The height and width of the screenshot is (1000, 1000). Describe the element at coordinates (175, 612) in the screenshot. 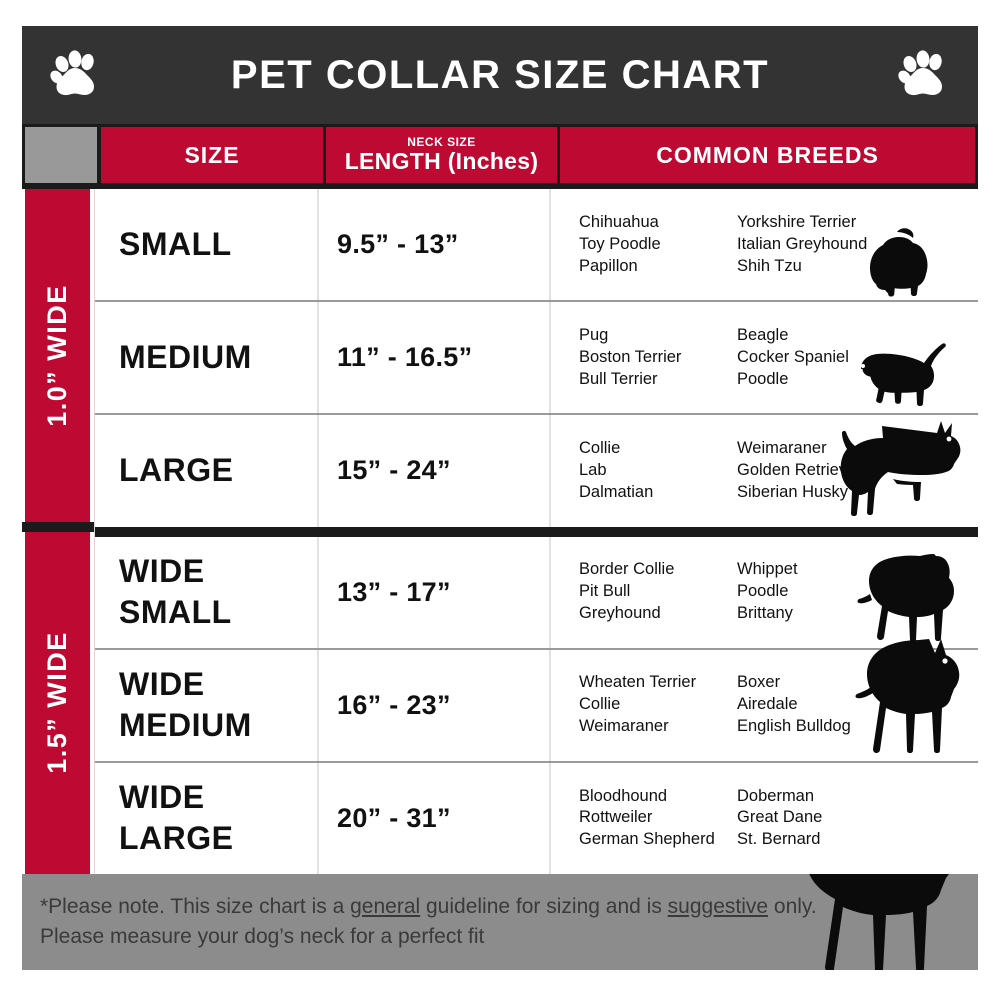

I see `cell-size-line-2: SMALL` at that location.